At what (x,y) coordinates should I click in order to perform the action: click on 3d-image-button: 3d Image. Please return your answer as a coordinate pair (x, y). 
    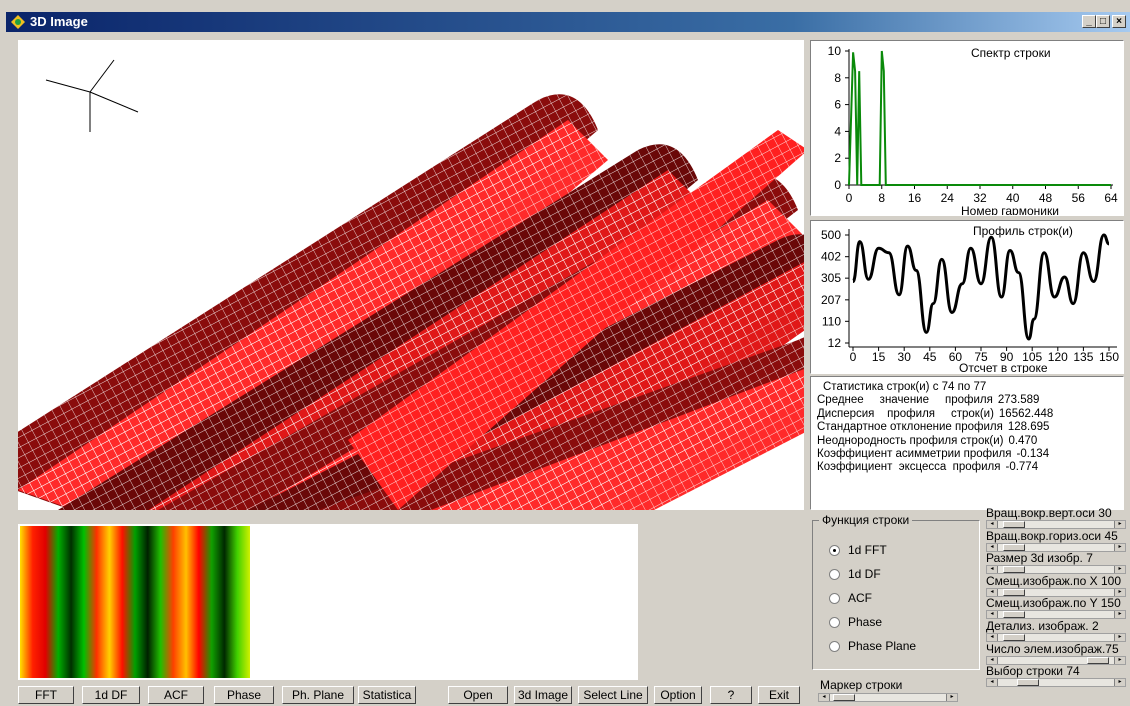
    Looking at the image, I should click on (543, 695).